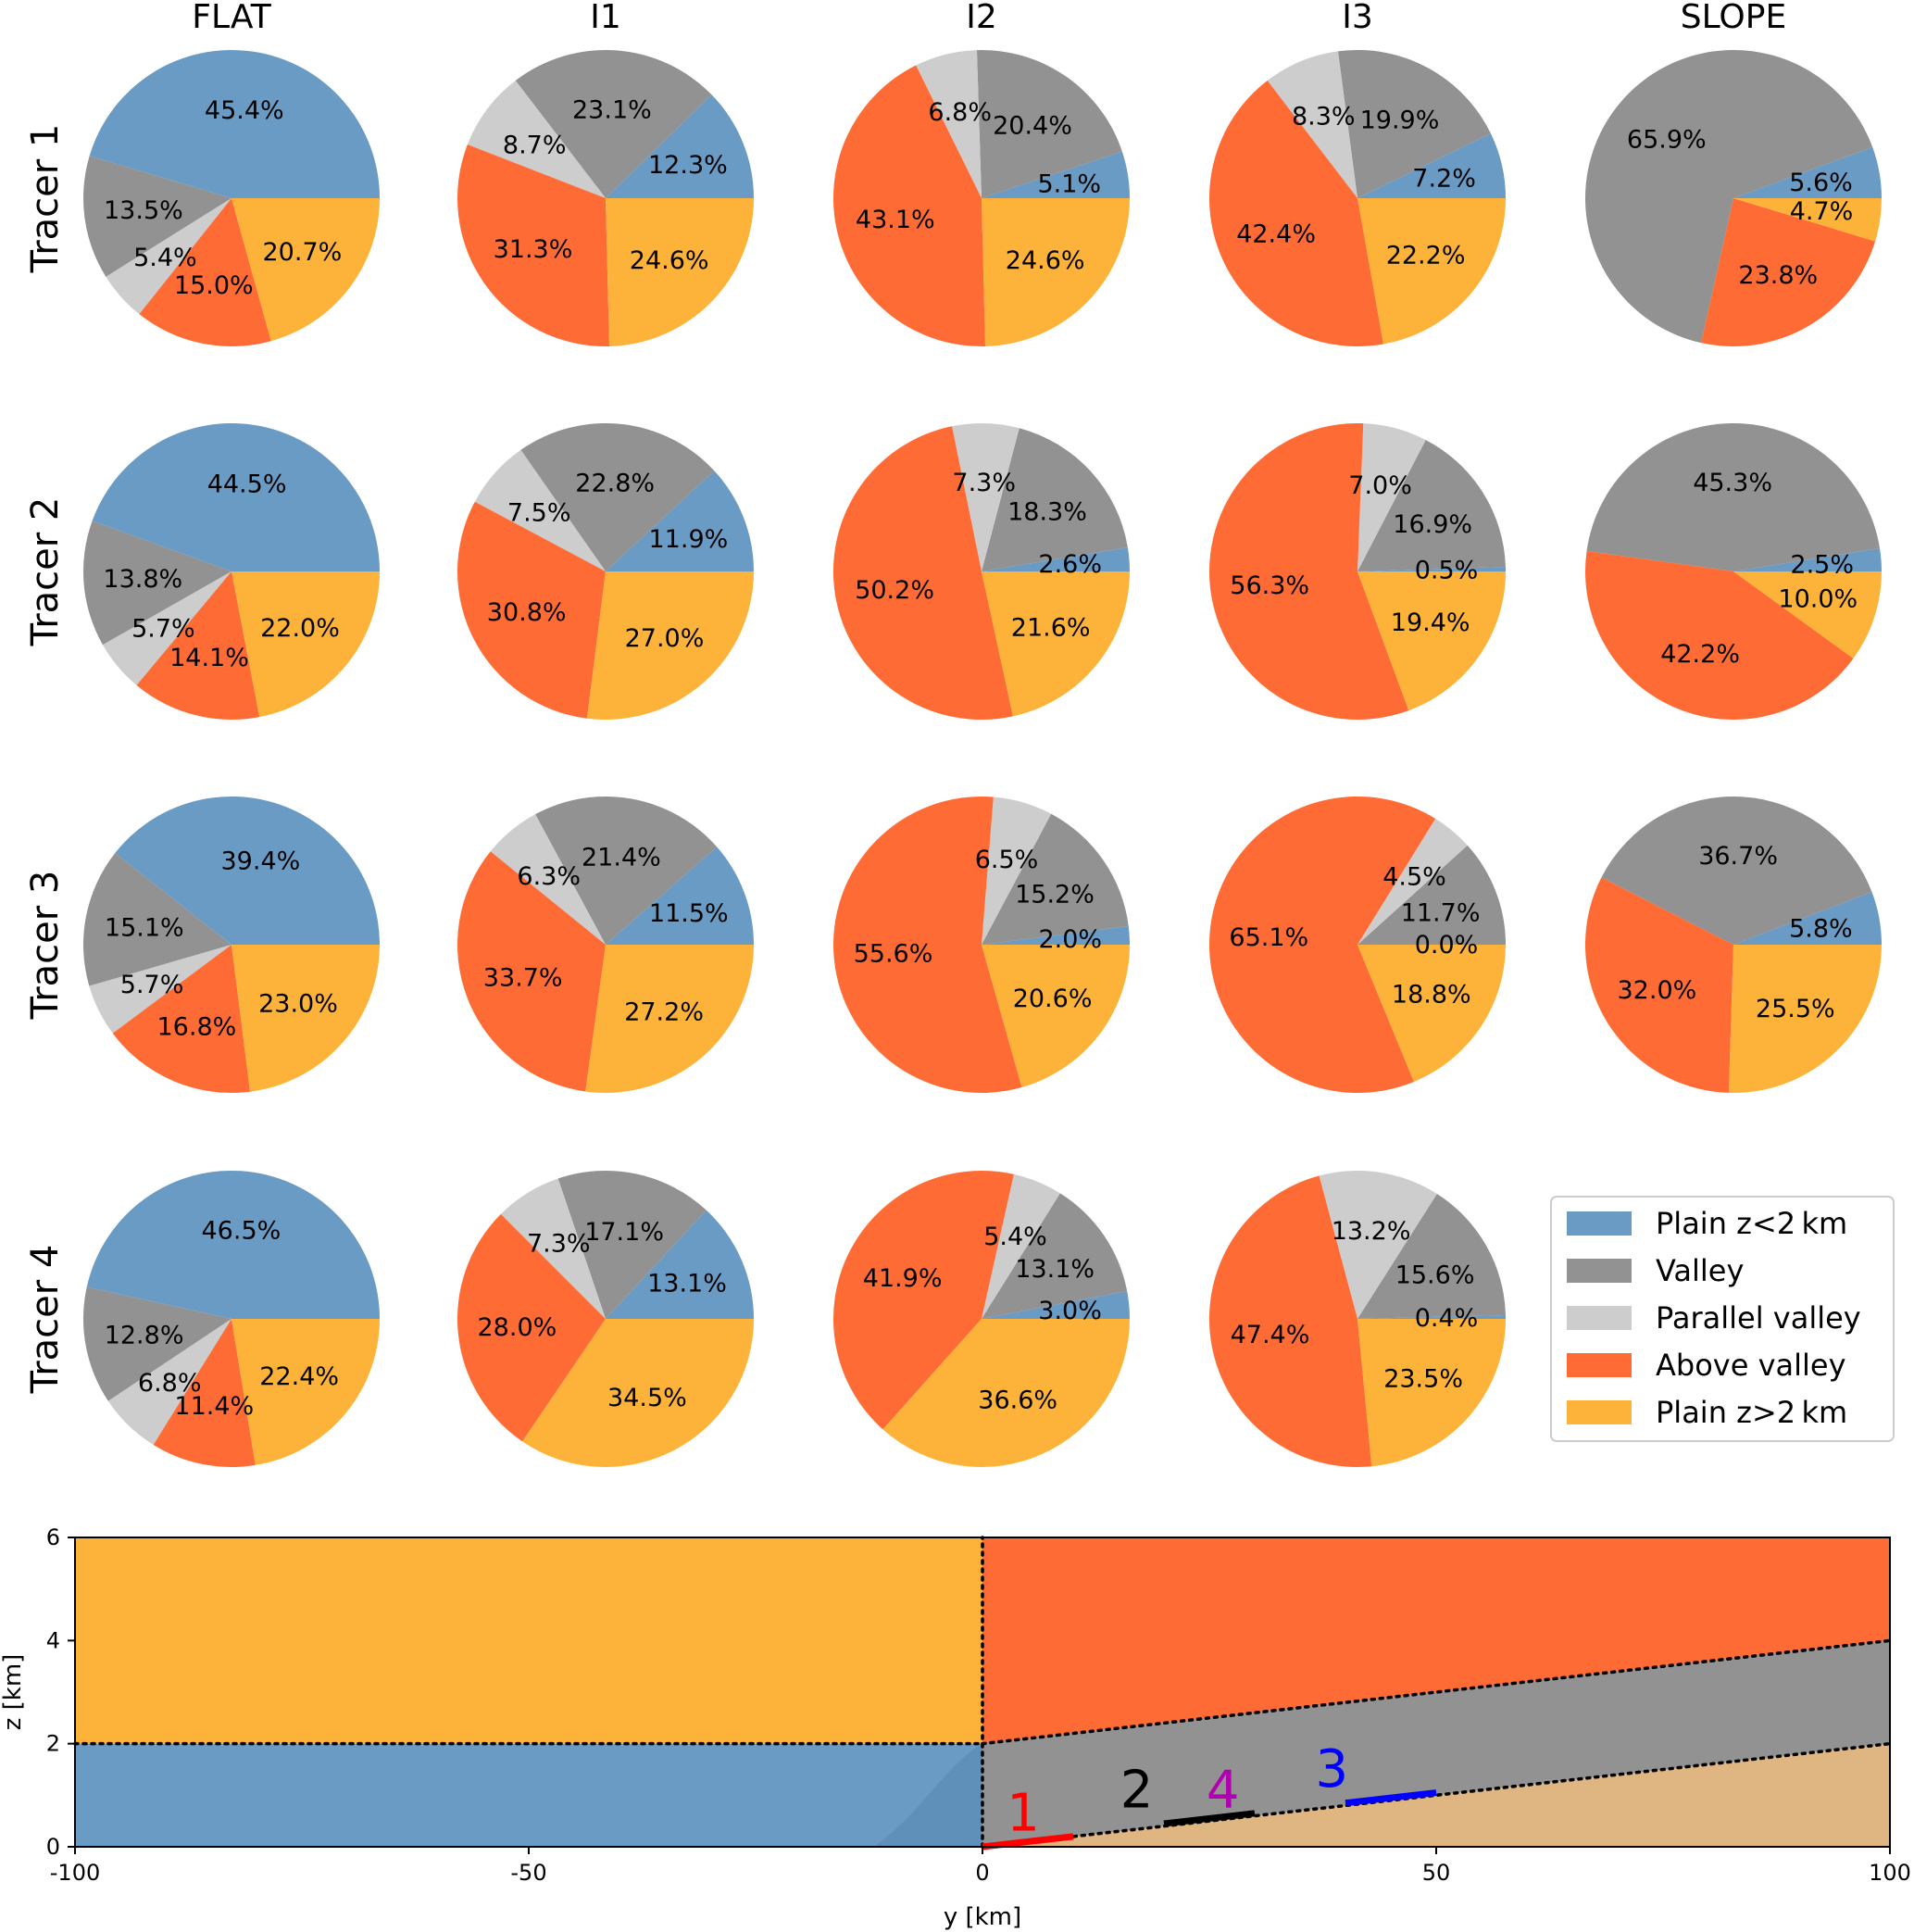  Describe the element at coordinates (1436, 1640) in the screenshot. I see `region-above-valley` at that location.